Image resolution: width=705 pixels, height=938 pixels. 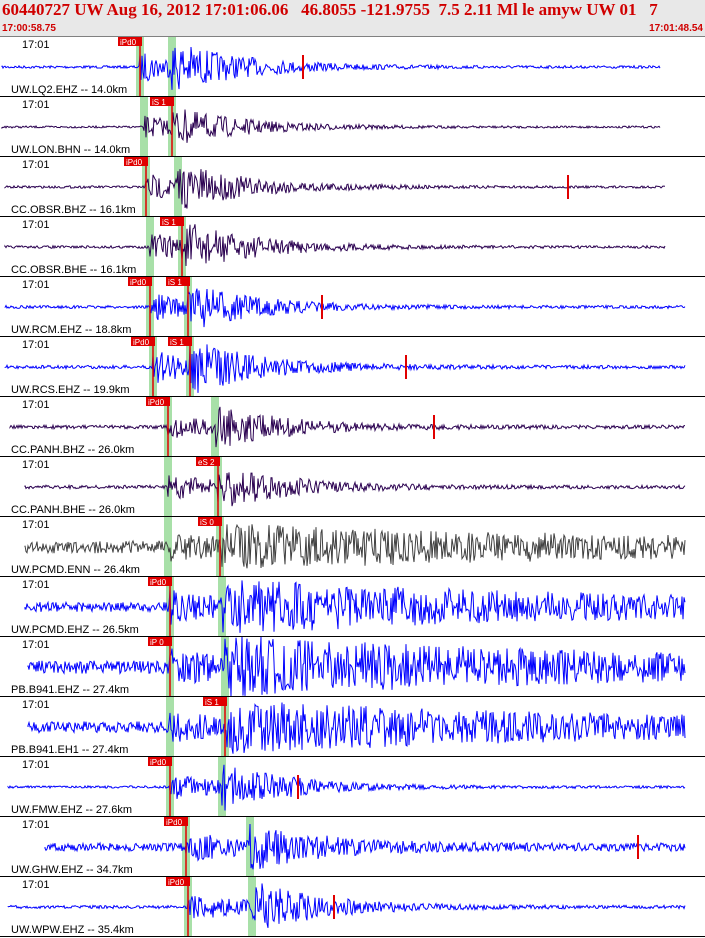 I want to click on trace-panel: iPd0 iS 1 17:01 UW.RCM.EHZ -- 18.8km, so click(x=352, y=307).